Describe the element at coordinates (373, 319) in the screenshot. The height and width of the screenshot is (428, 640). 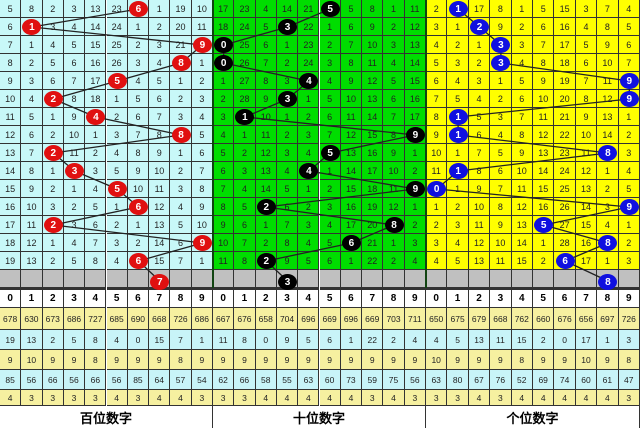
I see `stat-cell: 669` at that location.